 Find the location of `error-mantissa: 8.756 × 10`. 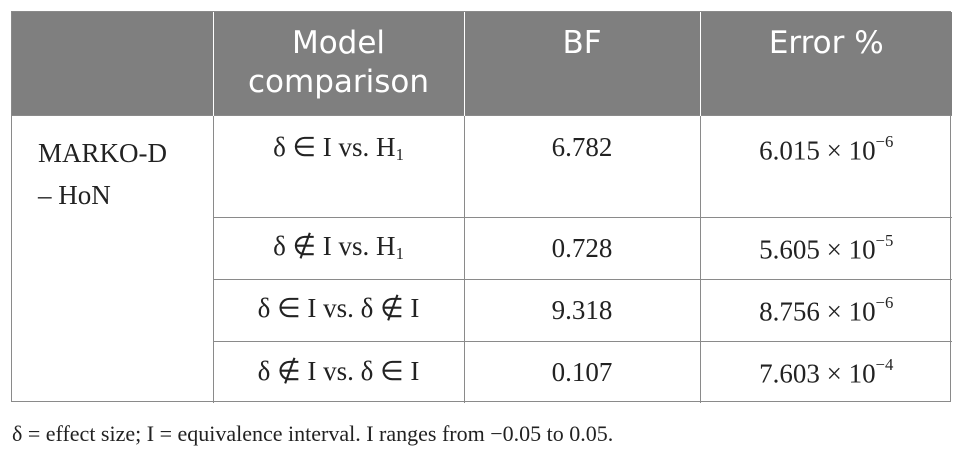

error-mantissa: 8.756 × 10 is located at coordinates (817, 311).